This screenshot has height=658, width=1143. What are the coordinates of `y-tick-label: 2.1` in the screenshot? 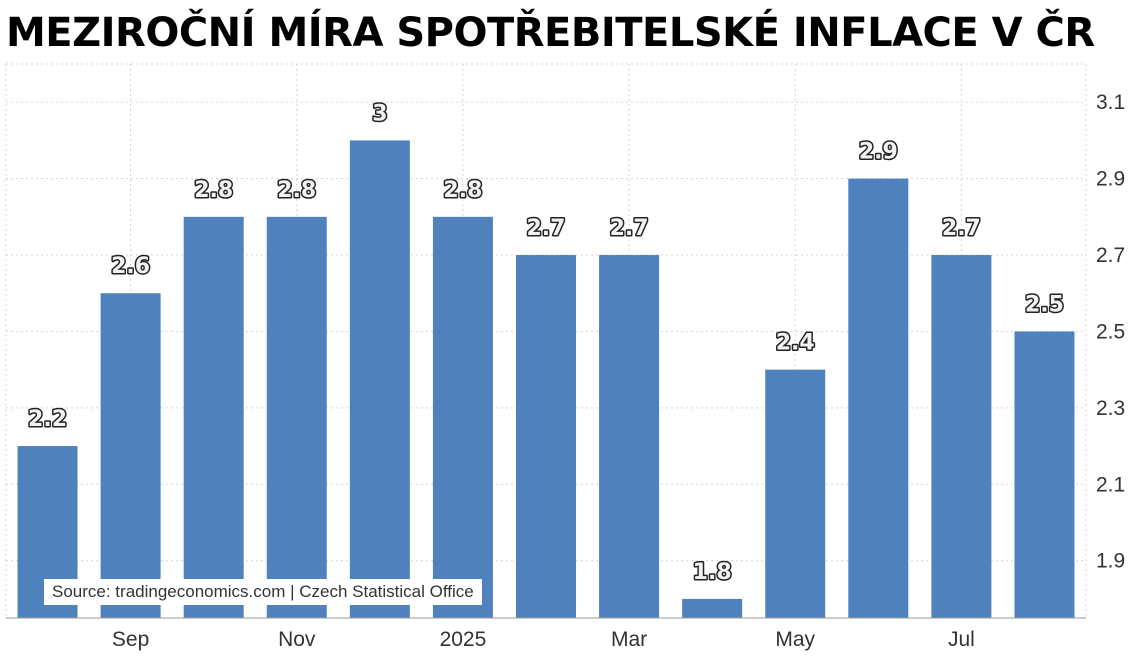 It's located at (1110, 484).